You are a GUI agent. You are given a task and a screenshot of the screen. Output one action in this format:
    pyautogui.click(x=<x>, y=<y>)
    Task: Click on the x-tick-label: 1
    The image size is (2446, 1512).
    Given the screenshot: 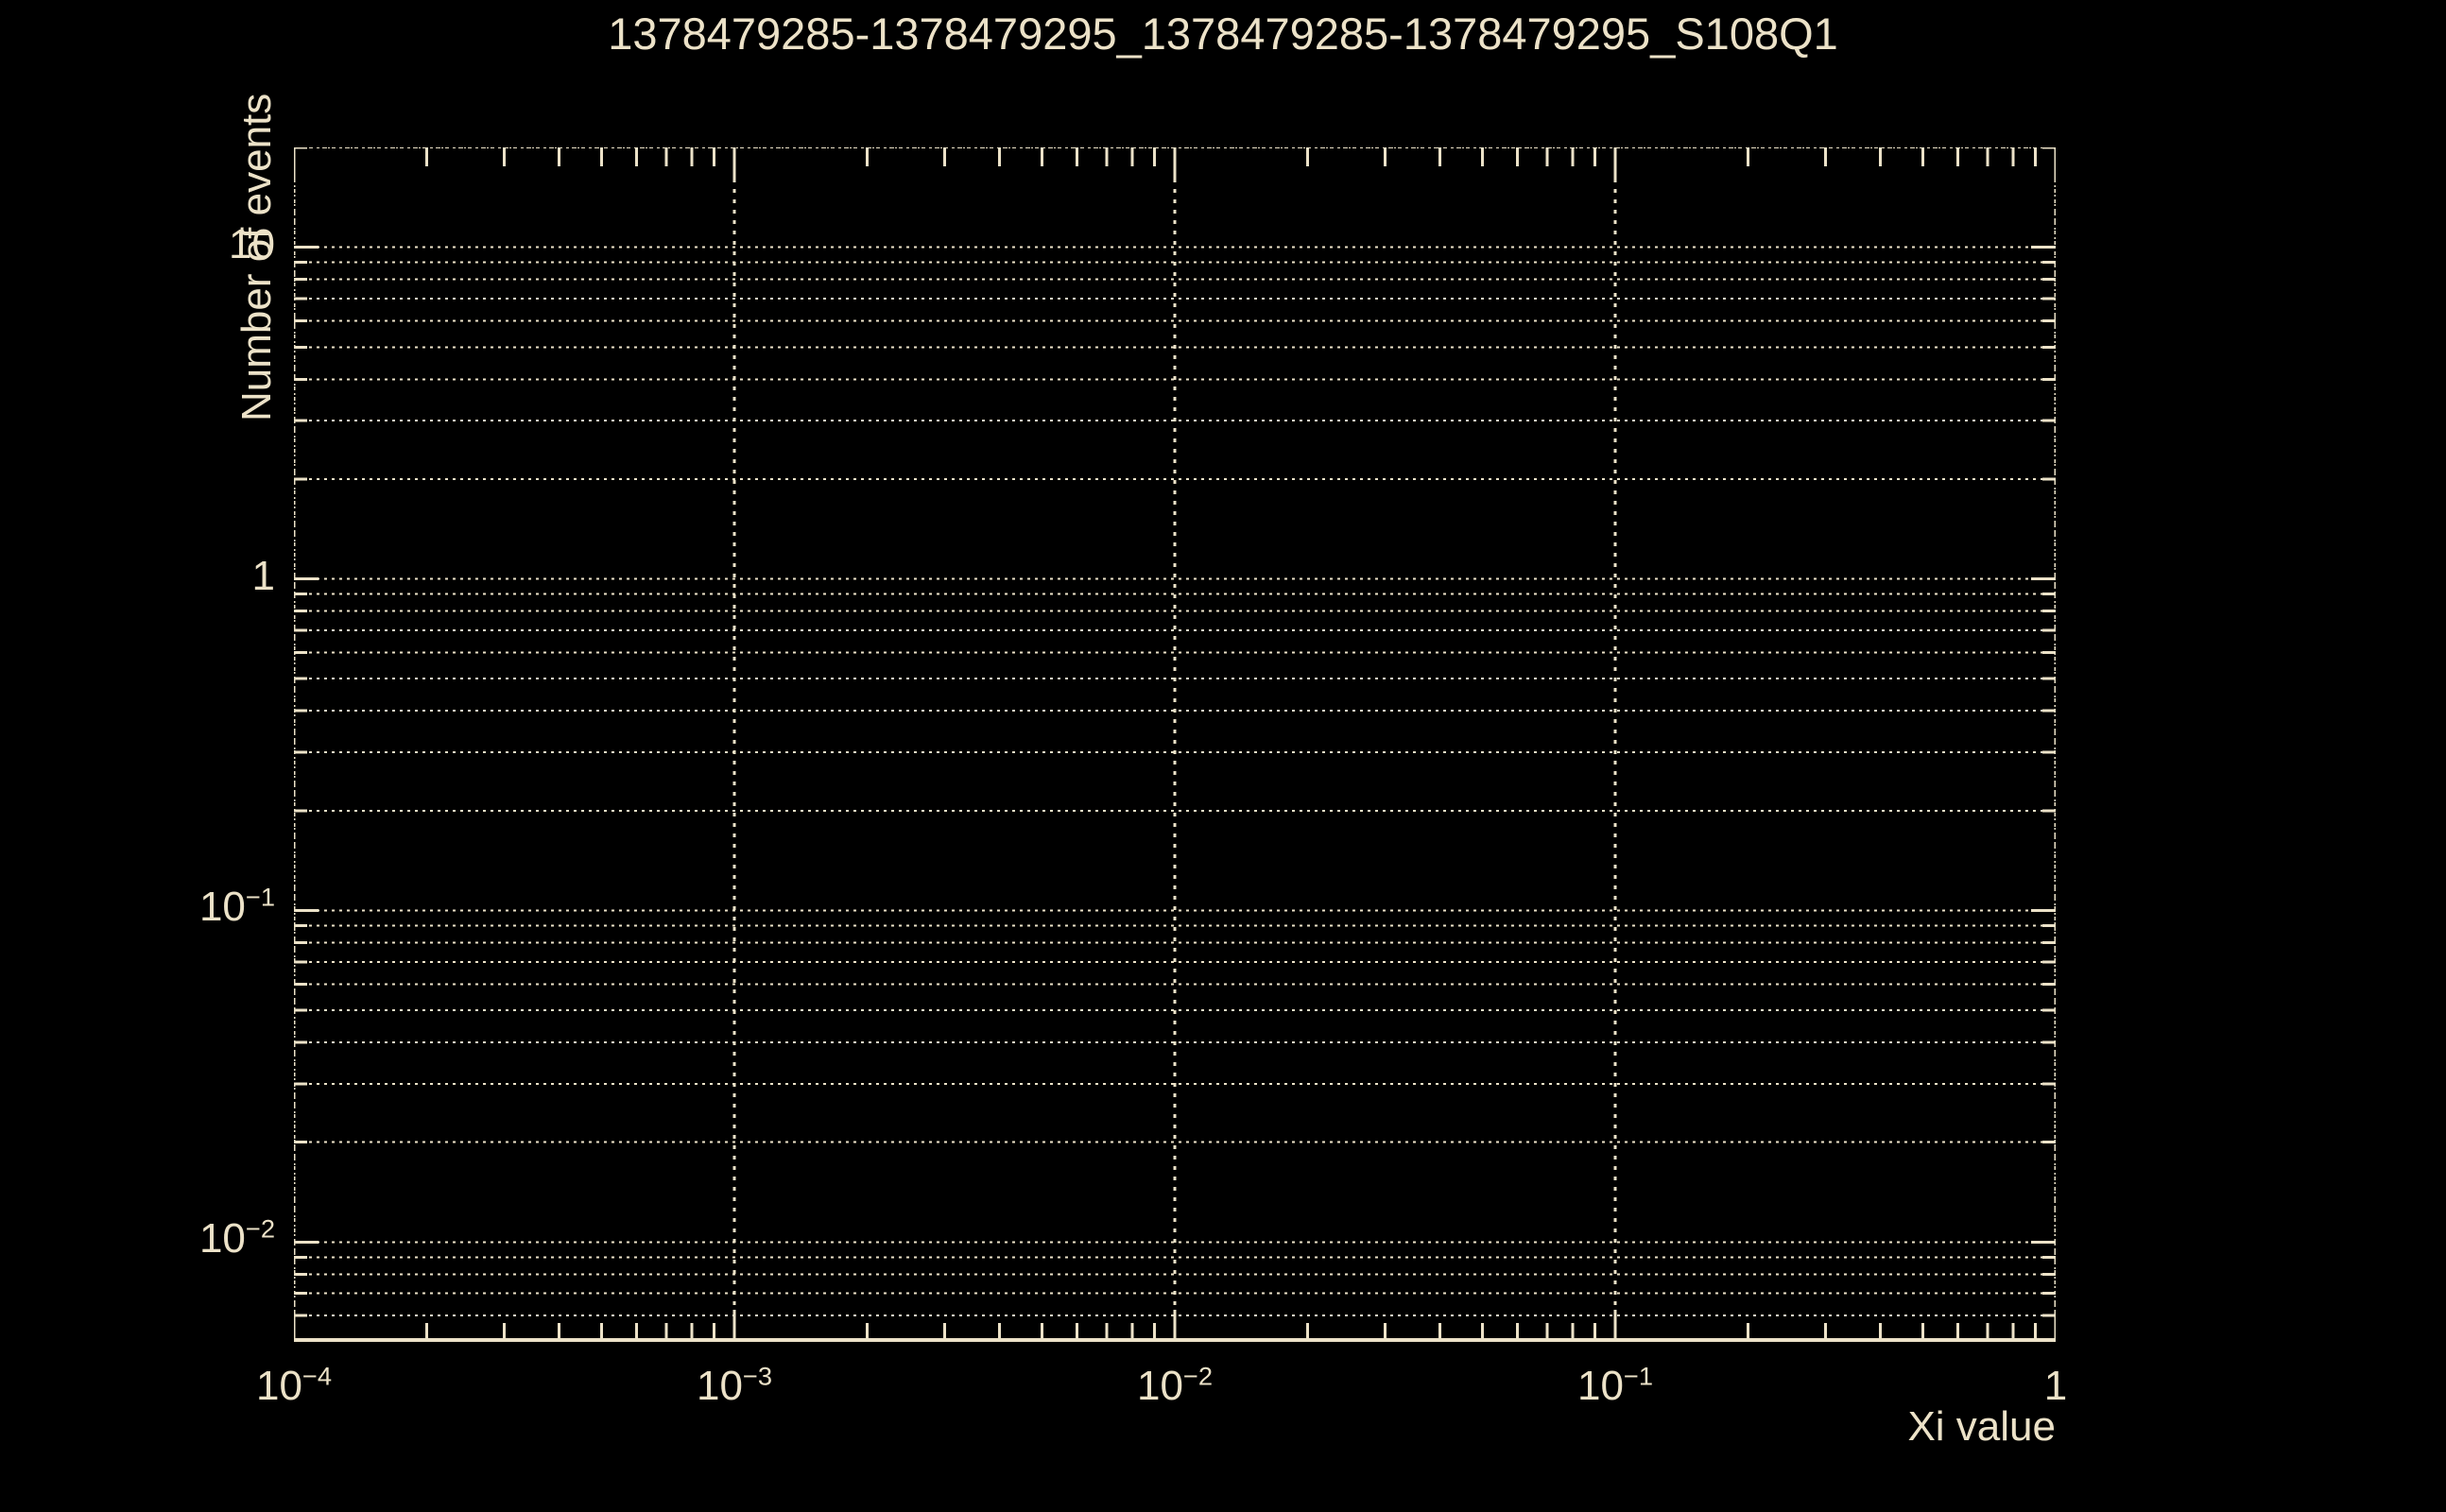 What is the action you would take?
    pyautogui.click(x=2055, y=1386)
    